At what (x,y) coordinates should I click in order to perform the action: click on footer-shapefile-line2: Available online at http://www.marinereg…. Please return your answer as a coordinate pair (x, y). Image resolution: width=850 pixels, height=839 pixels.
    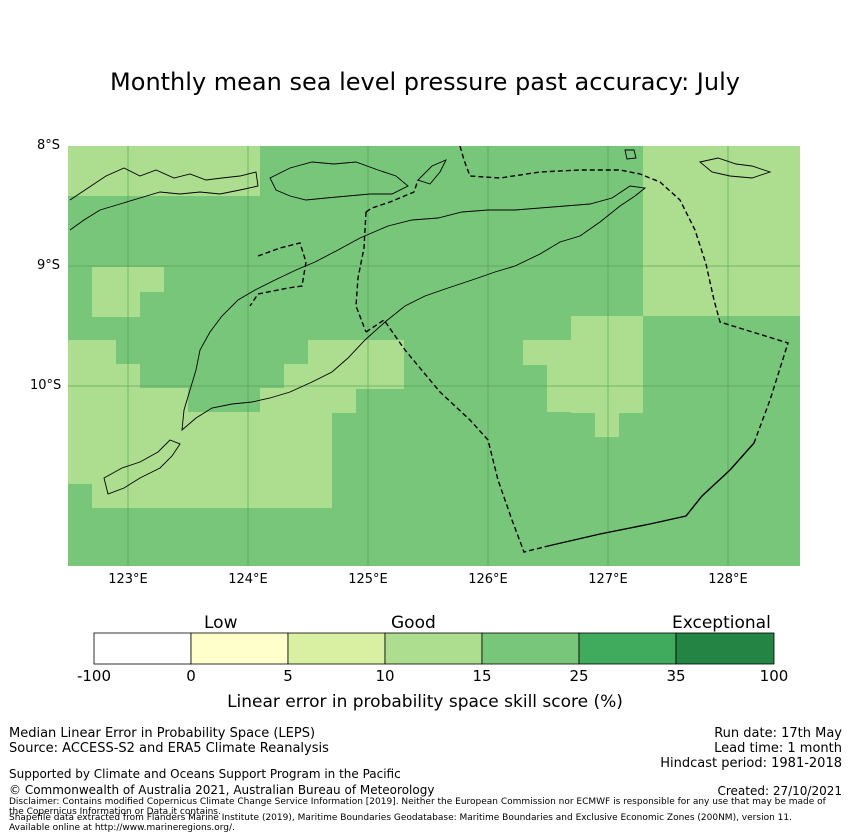
    Looking at the image, I should click on (122, 828).